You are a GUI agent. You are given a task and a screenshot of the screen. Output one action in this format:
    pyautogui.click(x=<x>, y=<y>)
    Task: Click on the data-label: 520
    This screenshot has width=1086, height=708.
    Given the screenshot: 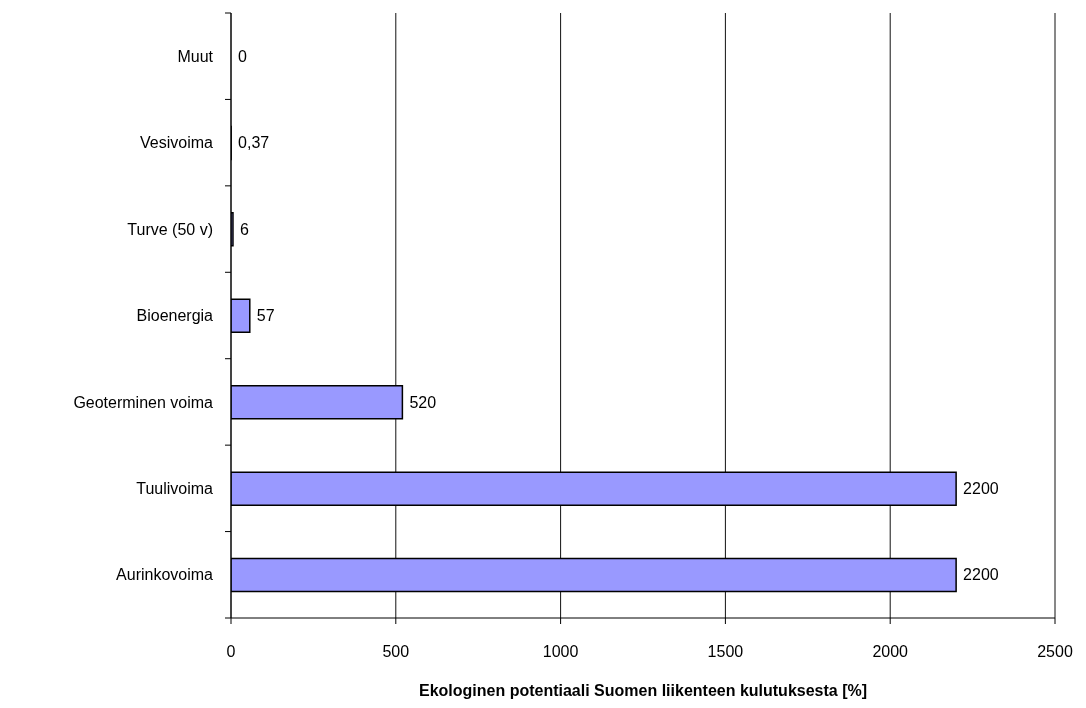 What is the action you would take?
    pyautogui.click(x=423, y=402)
    